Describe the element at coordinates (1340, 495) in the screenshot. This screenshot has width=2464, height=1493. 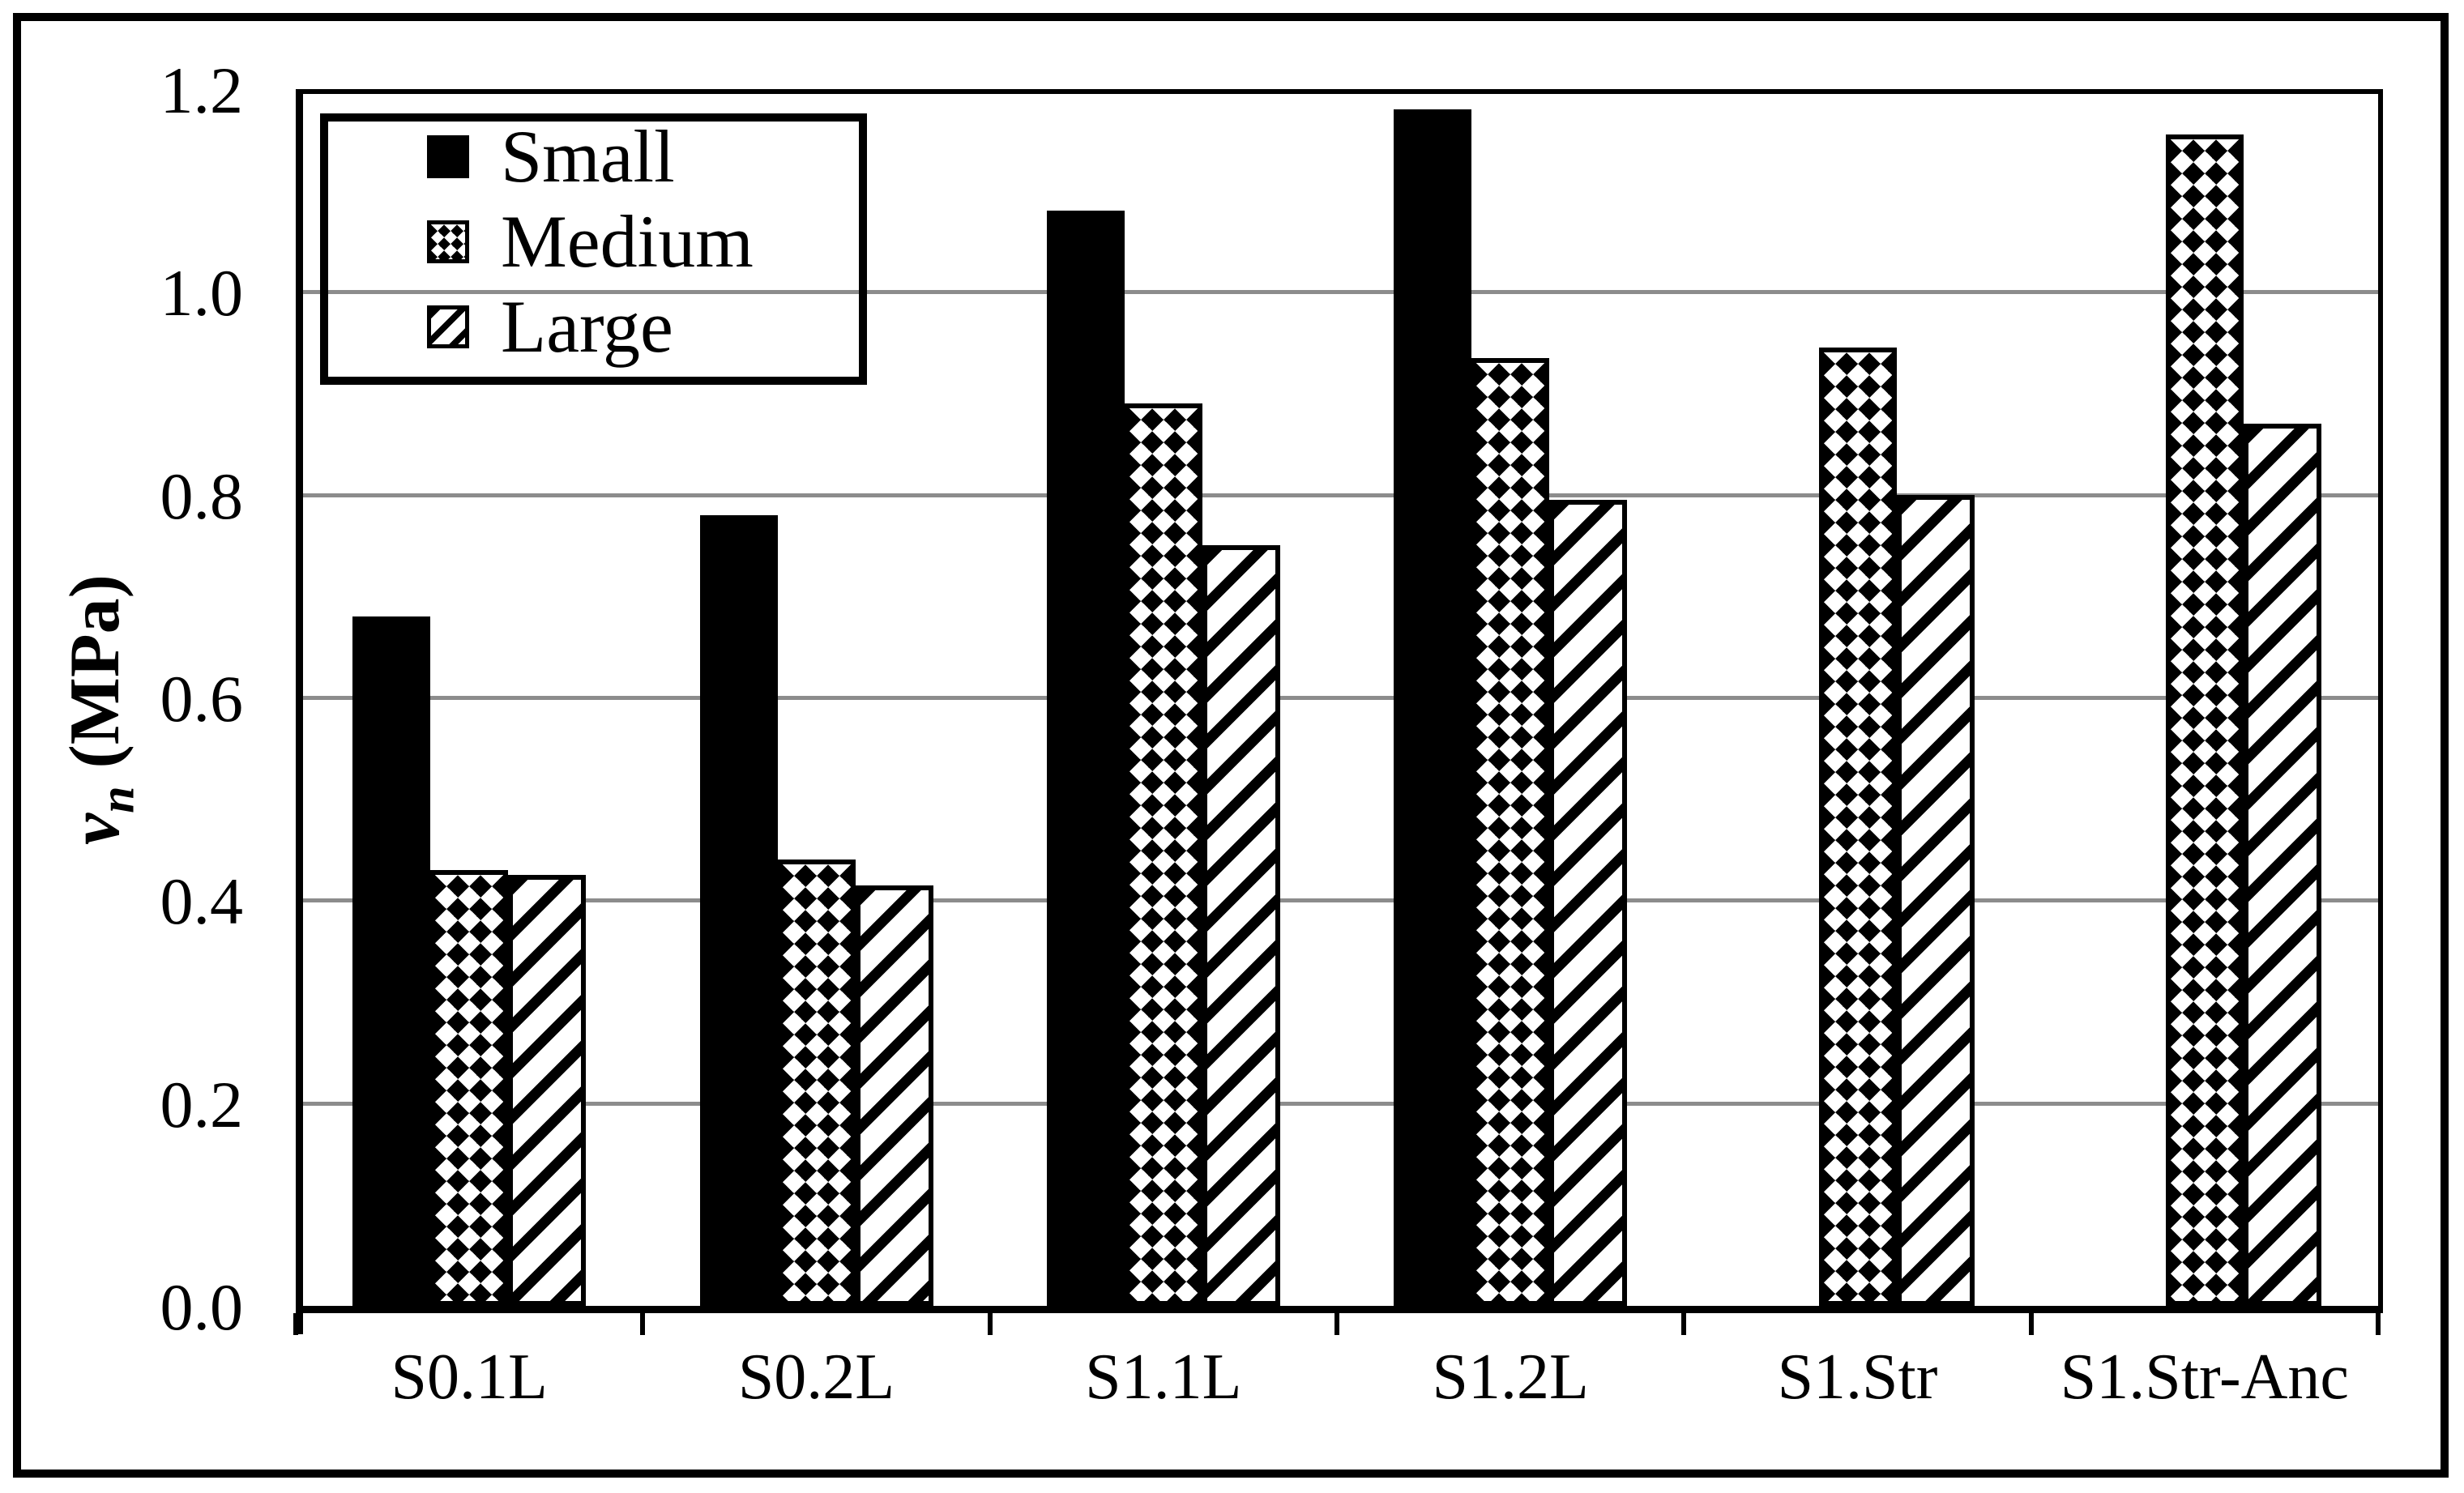
I see `gridline-0.8` at that location.